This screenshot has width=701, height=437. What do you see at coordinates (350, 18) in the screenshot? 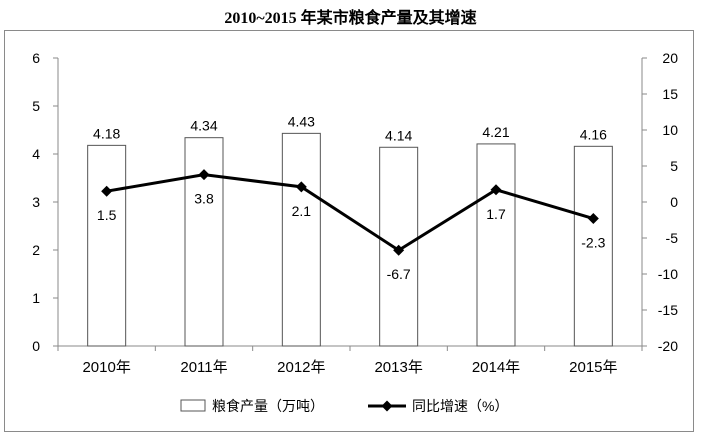
I see `chart-title: 2010~2015 年某市粮食产量及其增速` at bounding box center [350, 18].